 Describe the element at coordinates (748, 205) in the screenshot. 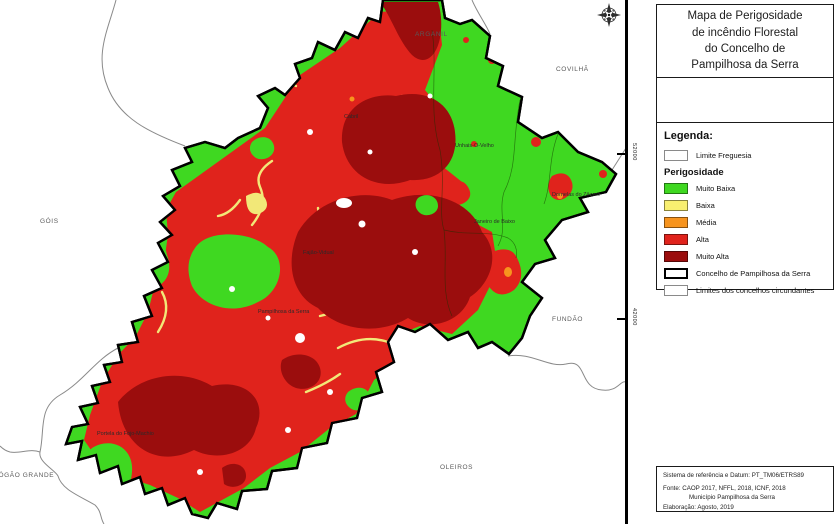

I see `legend-item-baixa: Baixa` at that location.